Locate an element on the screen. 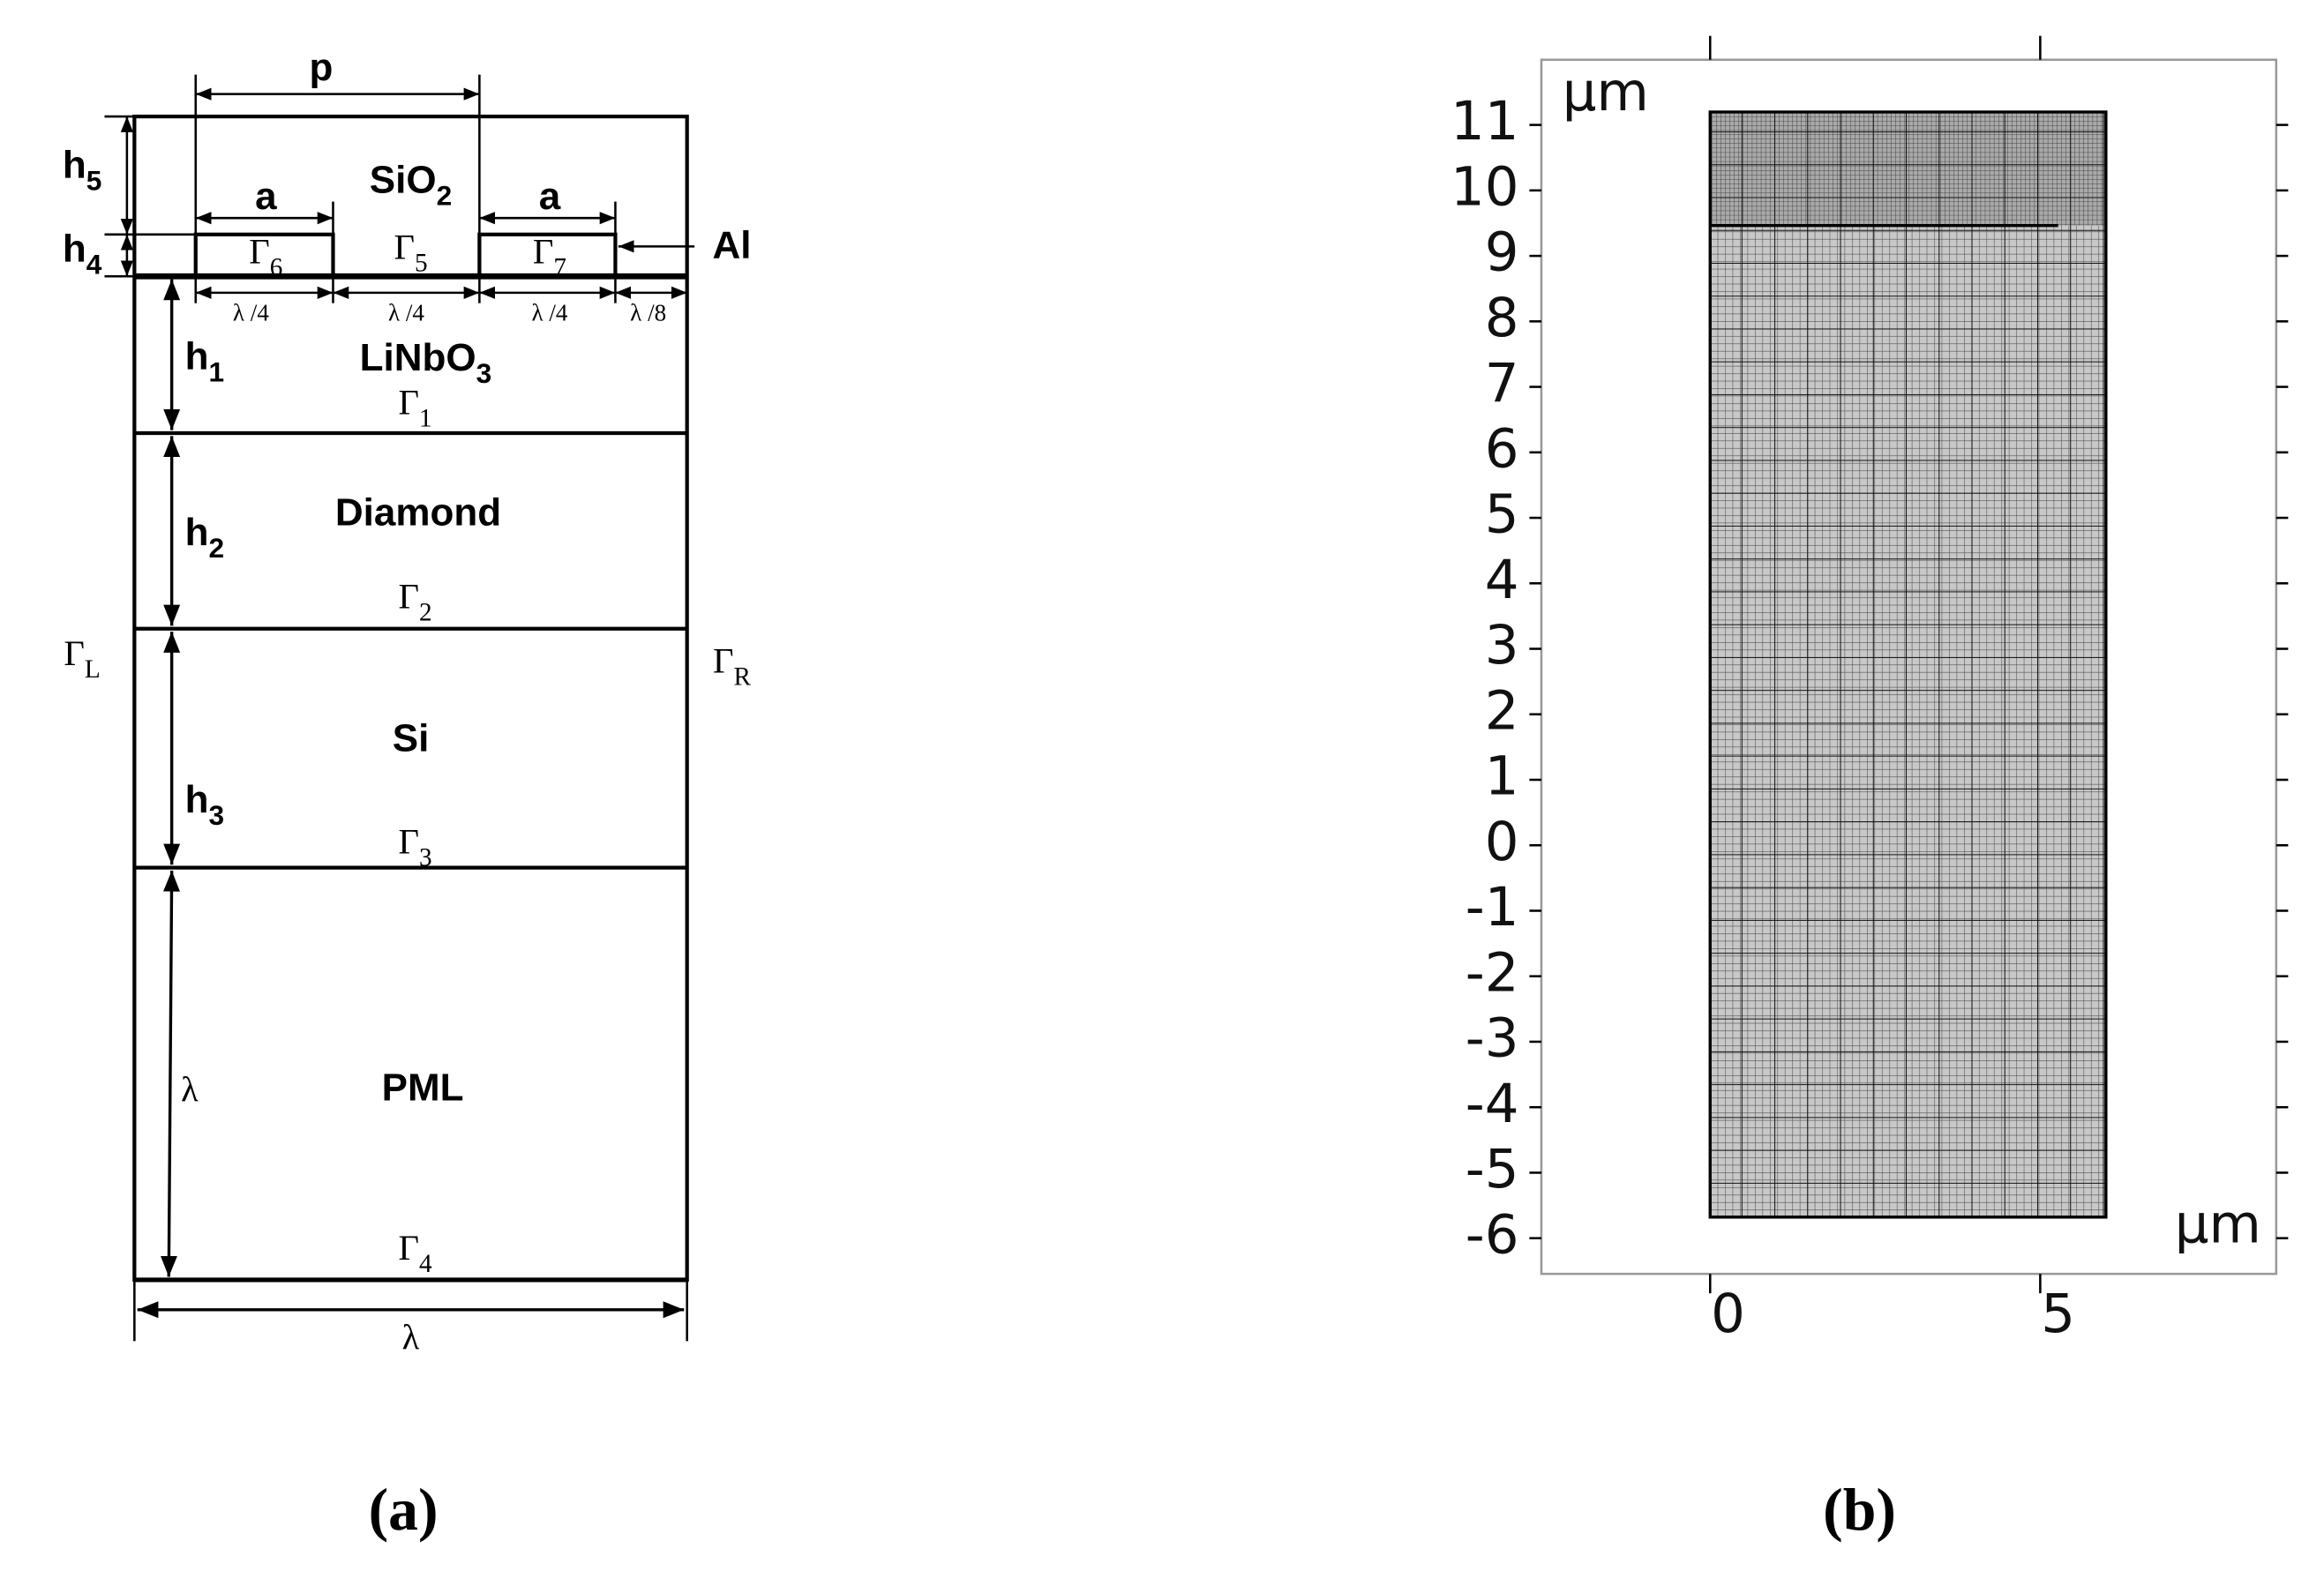 This screenshot has width=2324, height=1586. label-gamma3-sub: 3 is located at coordinates (425, 857).